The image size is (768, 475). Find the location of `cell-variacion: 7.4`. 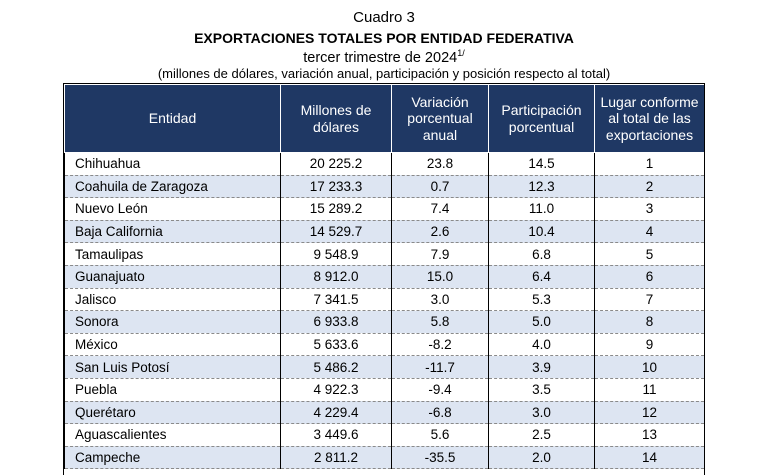

cell-variacion: 7.4 is located at coordinates (440, 209).